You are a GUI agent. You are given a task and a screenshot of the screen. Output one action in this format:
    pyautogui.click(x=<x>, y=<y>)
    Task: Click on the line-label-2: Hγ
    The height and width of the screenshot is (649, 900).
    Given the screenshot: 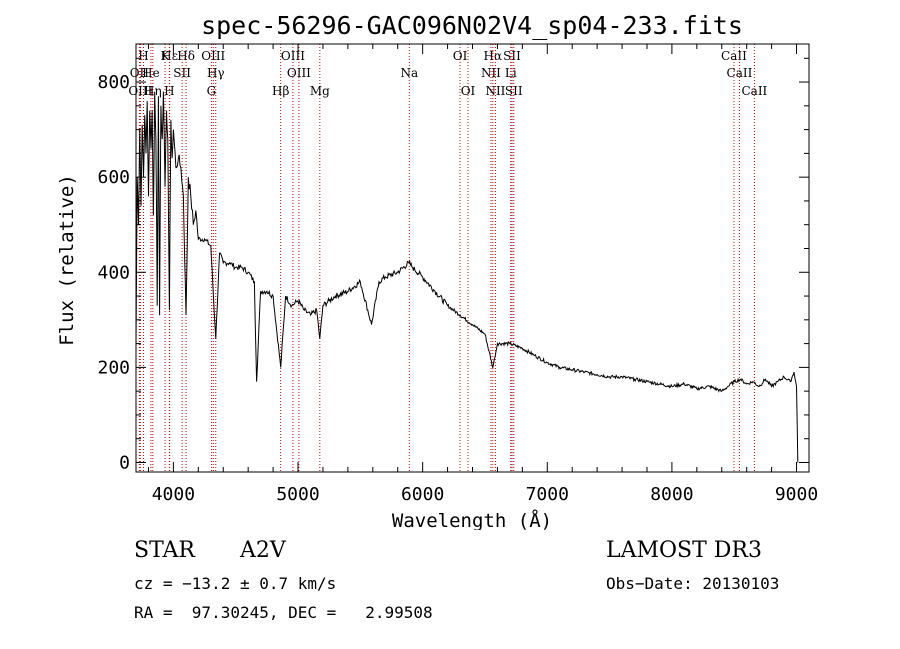 What is the action you would take?
    pyautogui.click(x=216, y=73)
    